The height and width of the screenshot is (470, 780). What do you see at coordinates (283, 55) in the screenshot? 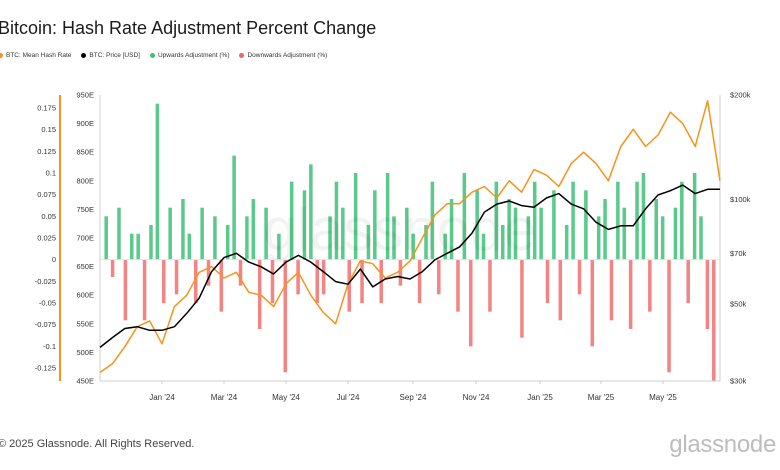
I see `legend-item-downwards: Downwards Adjustment (%)` at bounding box center [283, 55].